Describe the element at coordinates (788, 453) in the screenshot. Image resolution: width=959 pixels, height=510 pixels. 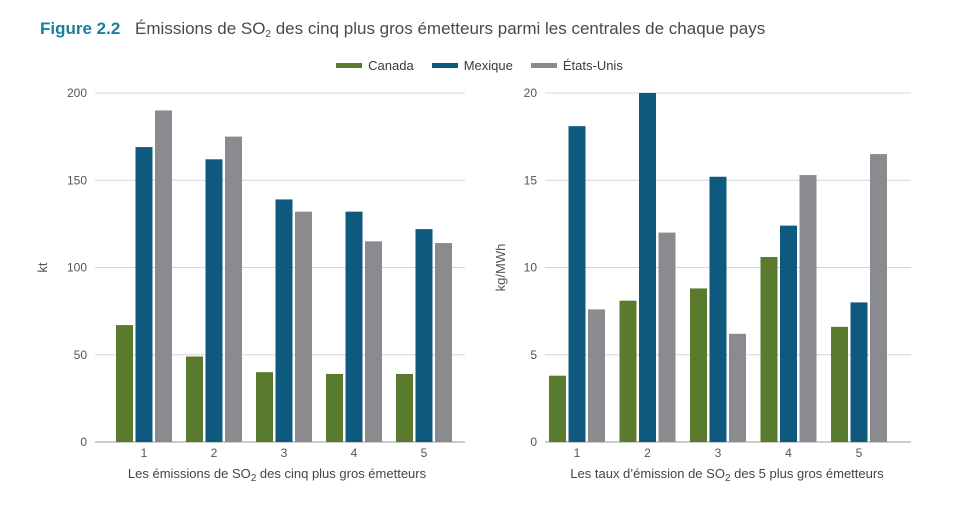
I see `chart-2-xtick-label: 4` at that location.